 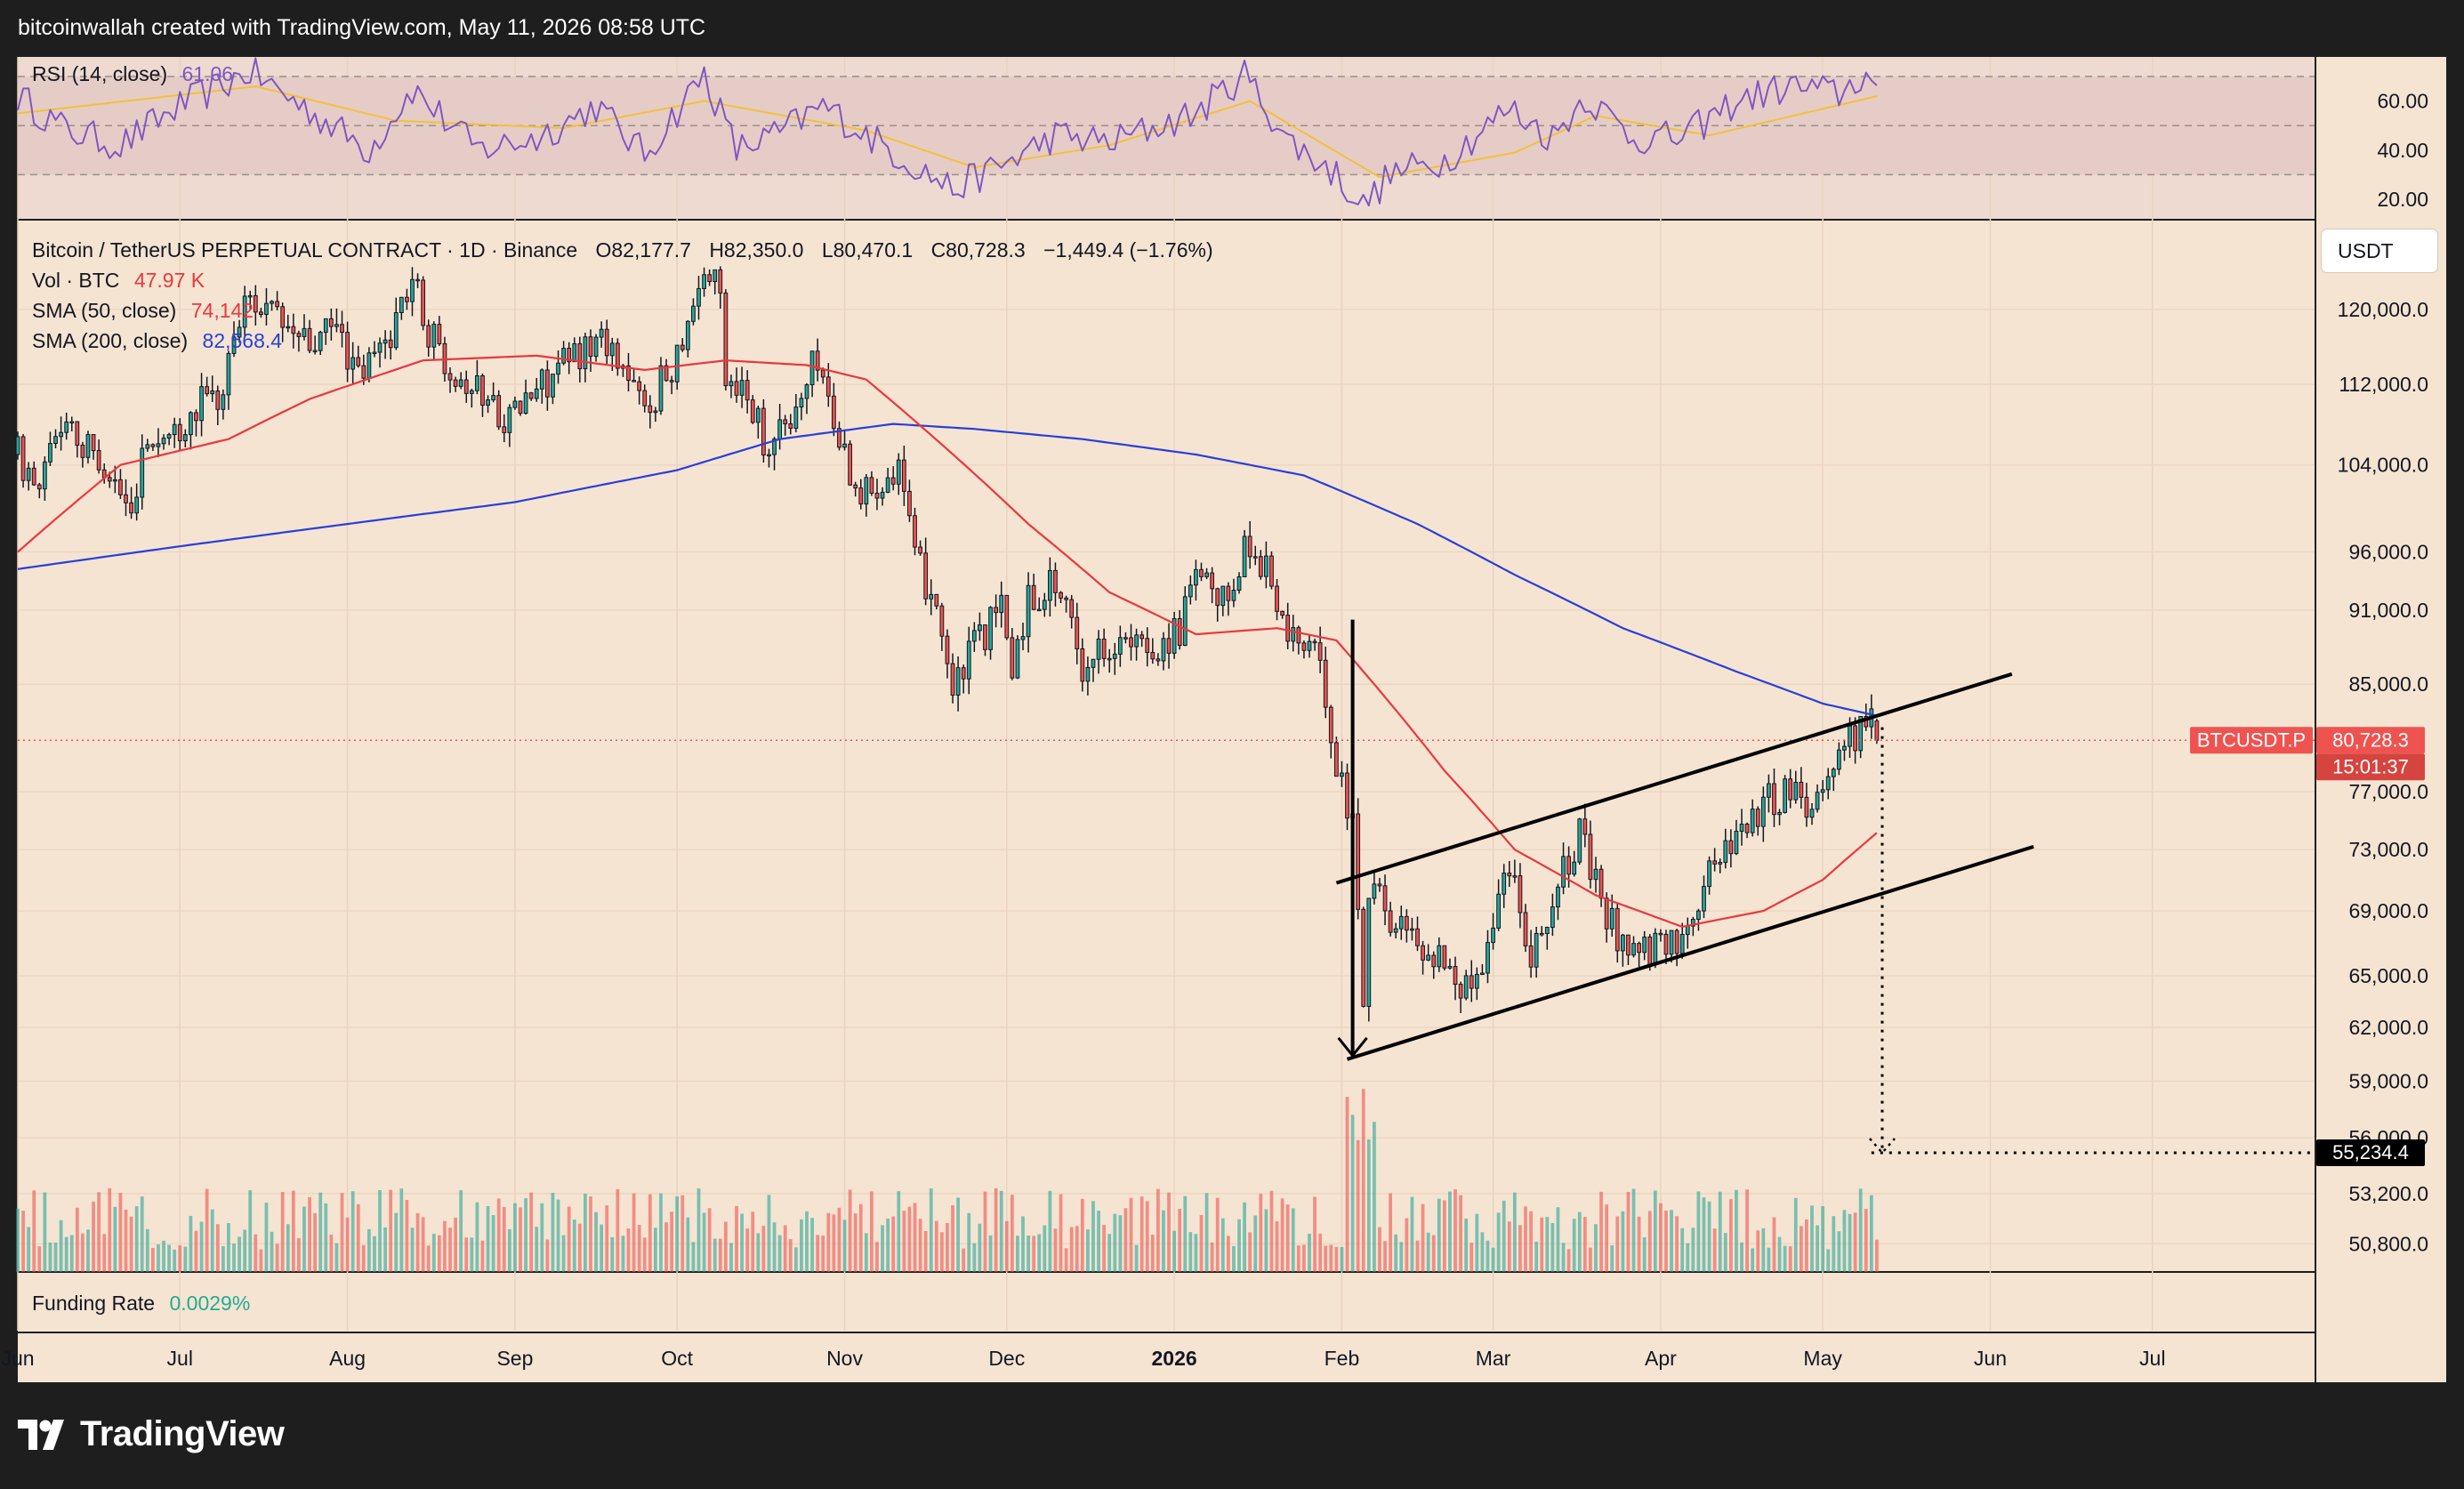 What do you see at coordinates (2388, 1243) in the screenshot?
I see `price-axis-label: 50,800.0` at bounding box center [2388, 1243].